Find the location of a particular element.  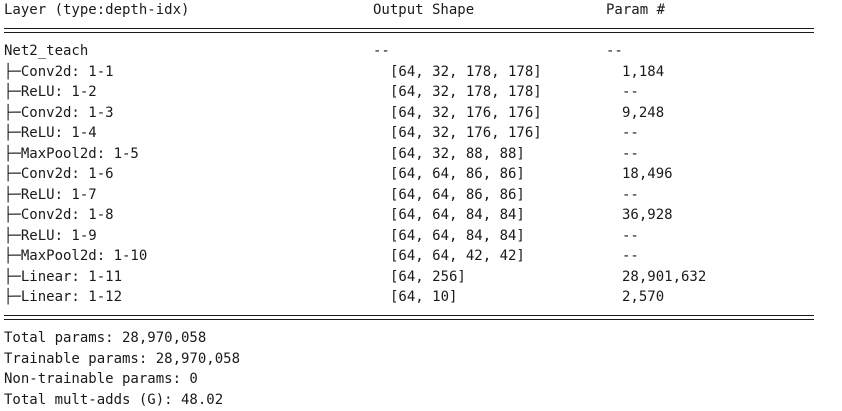

layer-name: ├─Linear: 1-11 is located at coordinates (63, 276).